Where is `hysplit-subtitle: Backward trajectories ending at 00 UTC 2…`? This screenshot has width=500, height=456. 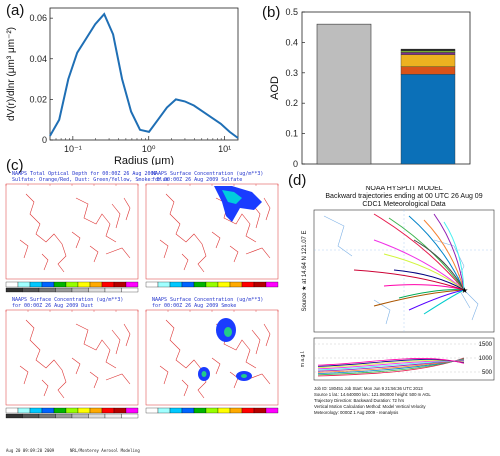 hysplit-subtitle: Backward trajectories ending at 00 UTC 2… is located at coordinates (403, 196).